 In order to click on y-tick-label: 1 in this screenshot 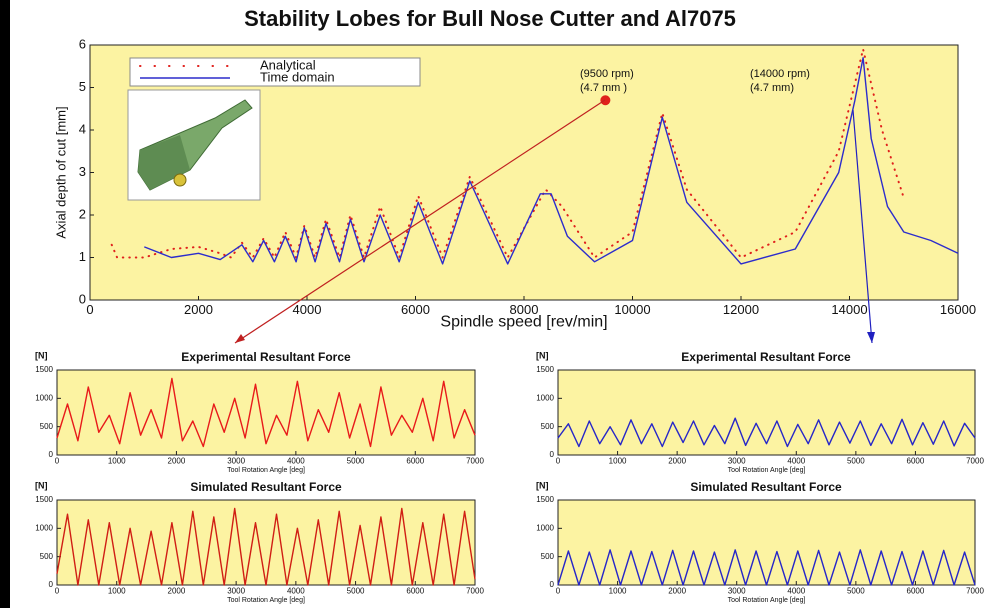, I will do `click(82, 256)`.